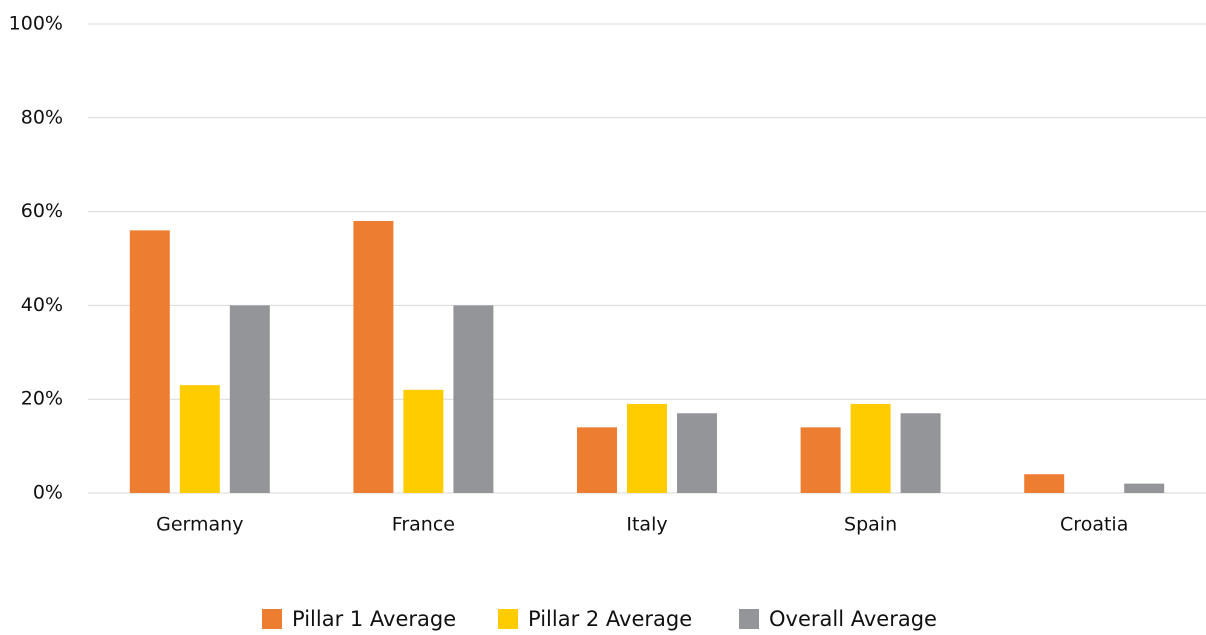 The width and height of the screenshot is (1206, 635). I want to click on y-tick-label: 0%, so click(48, 493).